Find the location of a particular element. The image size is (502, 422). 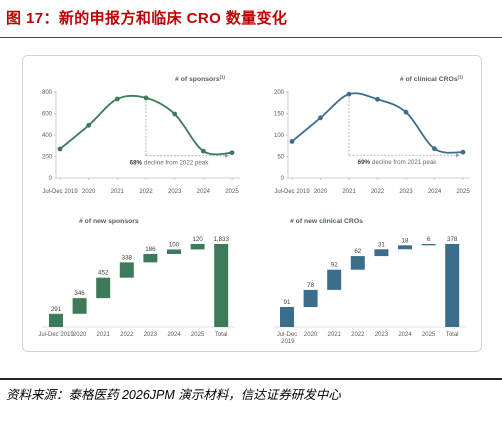

value-label: 346 is located at coordinates (79, 293).